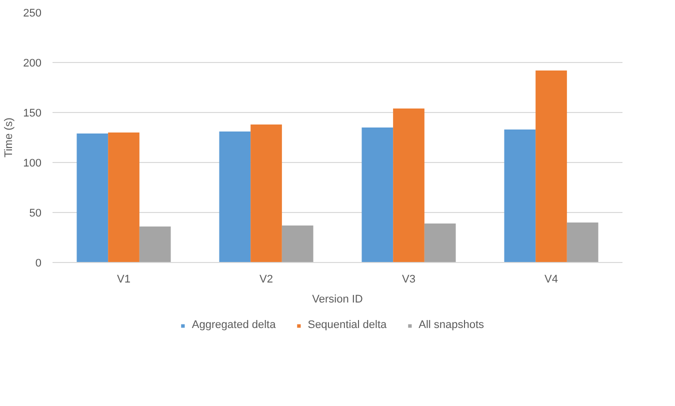  Describe the element at coordinates (123, 280) in the screenshot. I see `x-tick-label: V1` at that location.